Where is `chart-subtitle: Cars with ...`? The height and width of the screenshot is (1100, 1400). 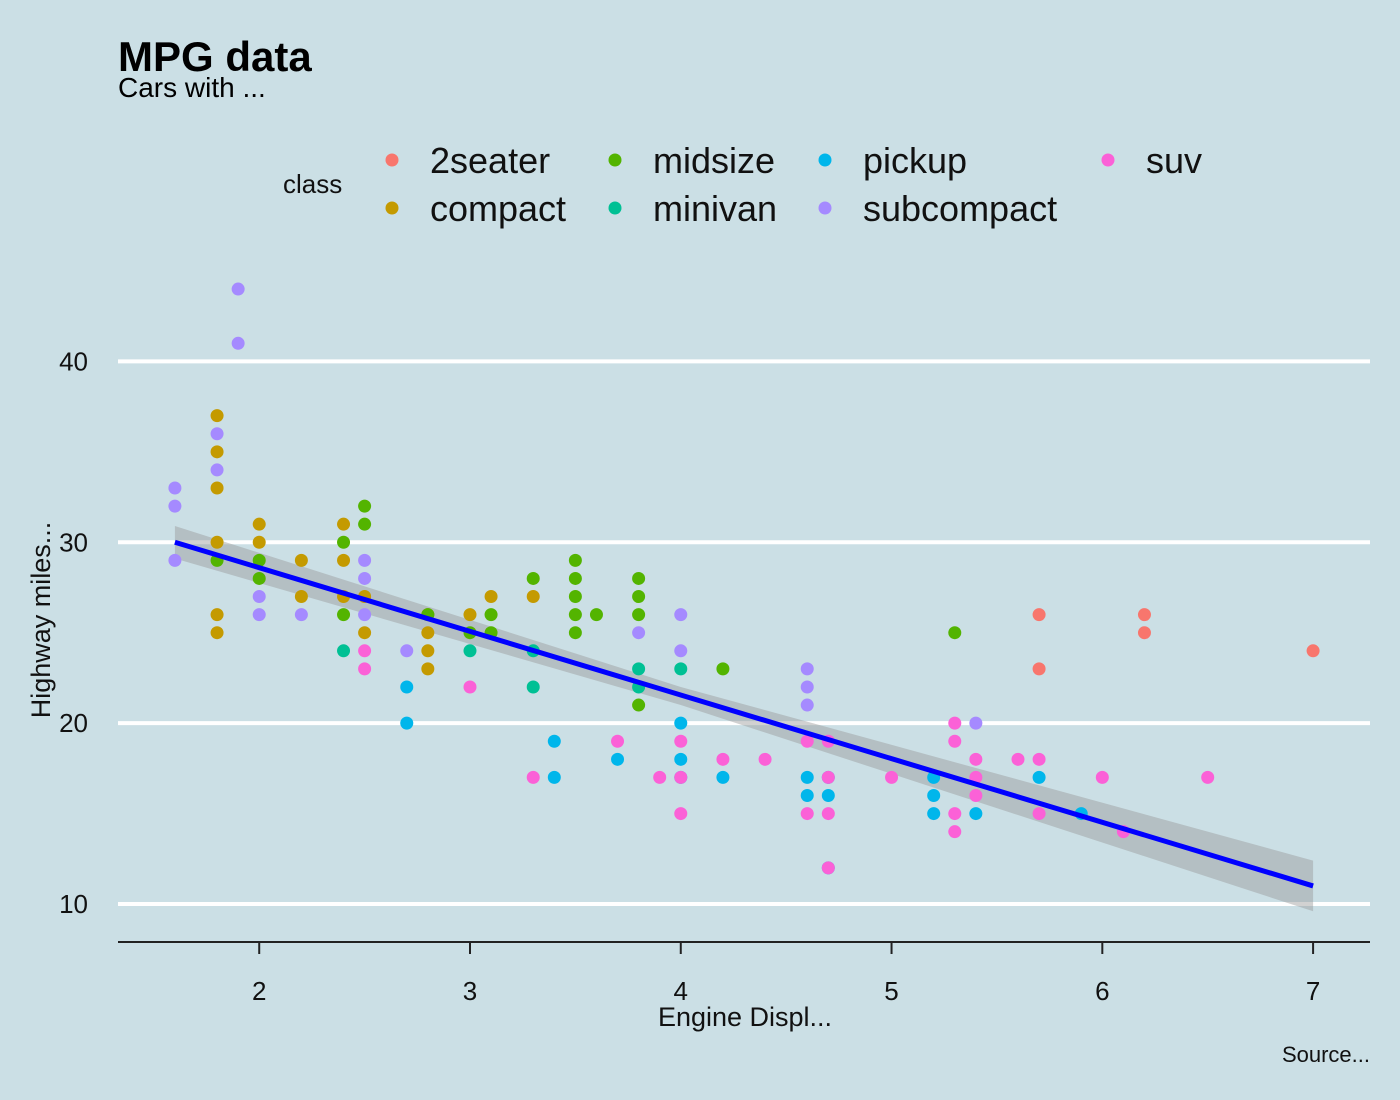
chart-subtitle: Cars with ... is located at coordinates (192, 87).